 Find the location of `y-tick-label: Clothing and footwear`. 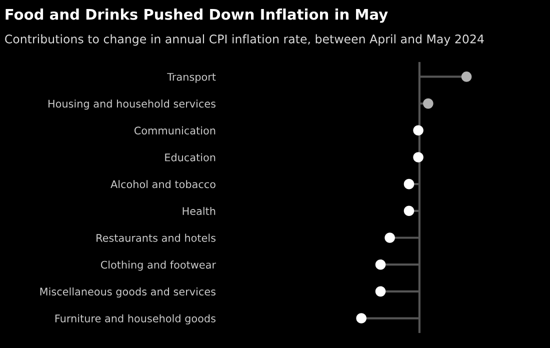

y-tick-label: Clothing and footwear is located at coordinates (158, 265).